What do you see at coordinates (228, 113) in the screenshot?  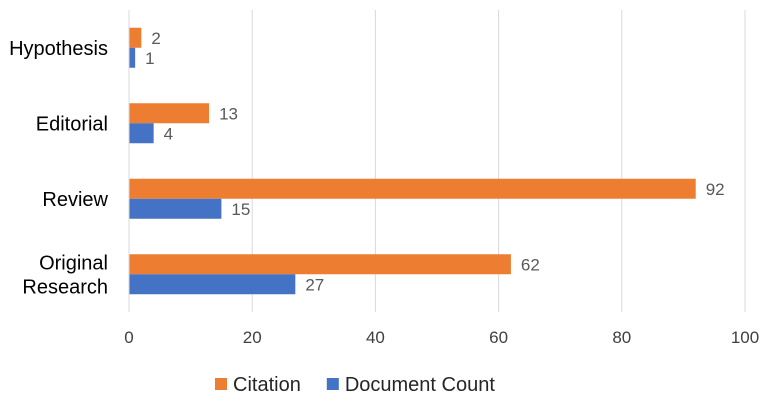 I see `data-label: 13` at bounding box center [228, 113].